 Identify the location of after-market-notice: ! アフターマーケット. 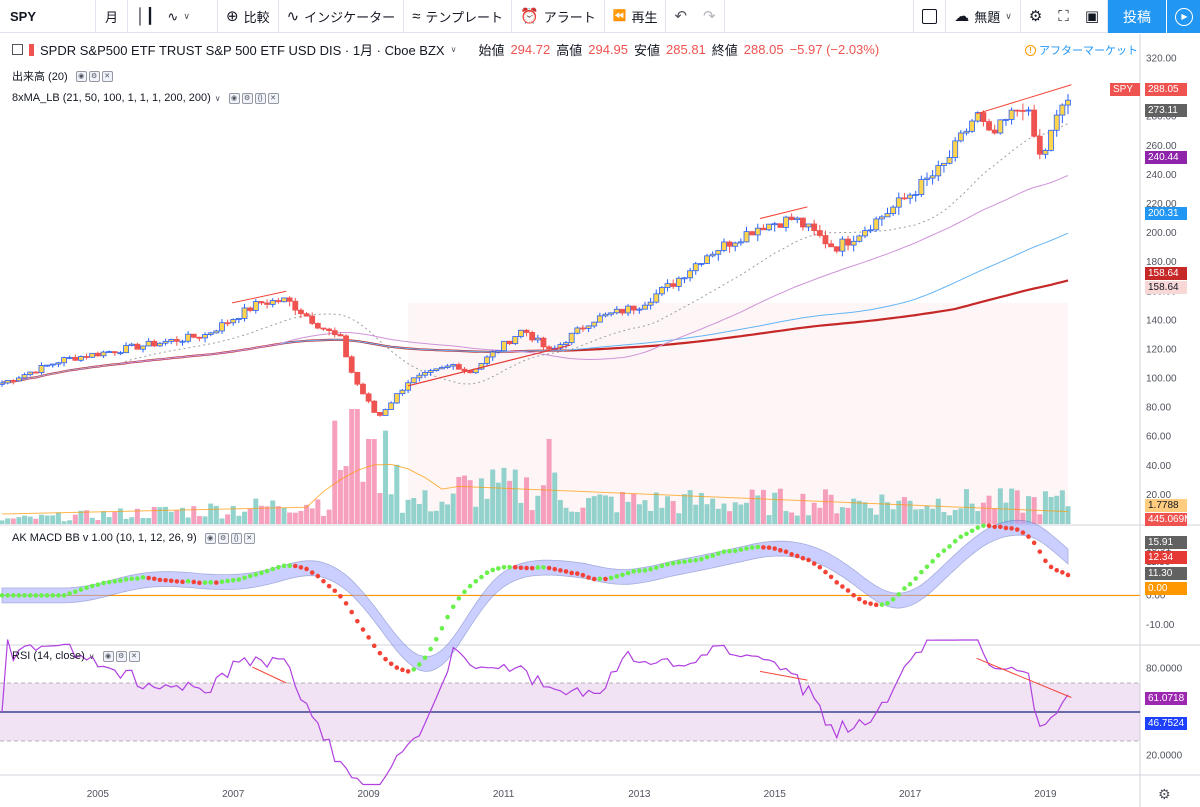
(1081, 50).